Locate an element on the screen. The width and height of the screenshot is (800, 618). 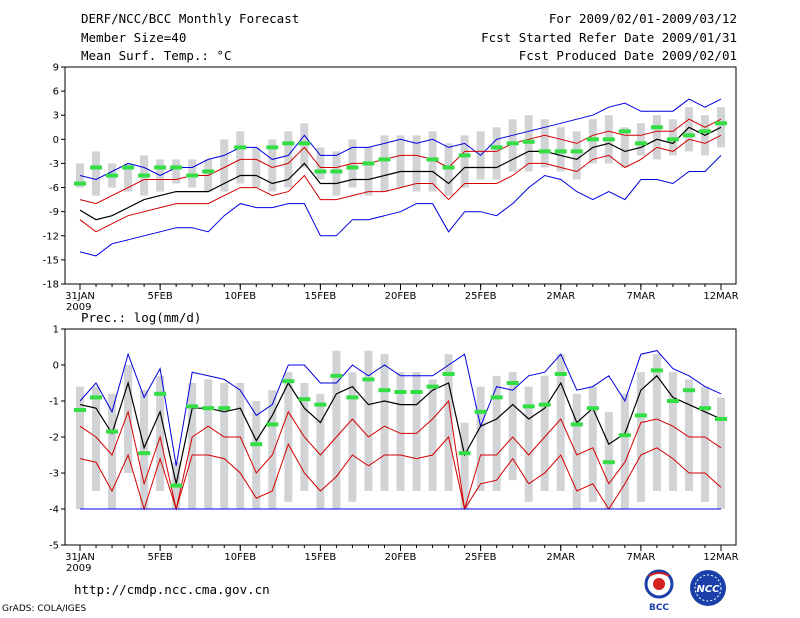
y-tick-label: 9 is located at coordinates (56, 68).